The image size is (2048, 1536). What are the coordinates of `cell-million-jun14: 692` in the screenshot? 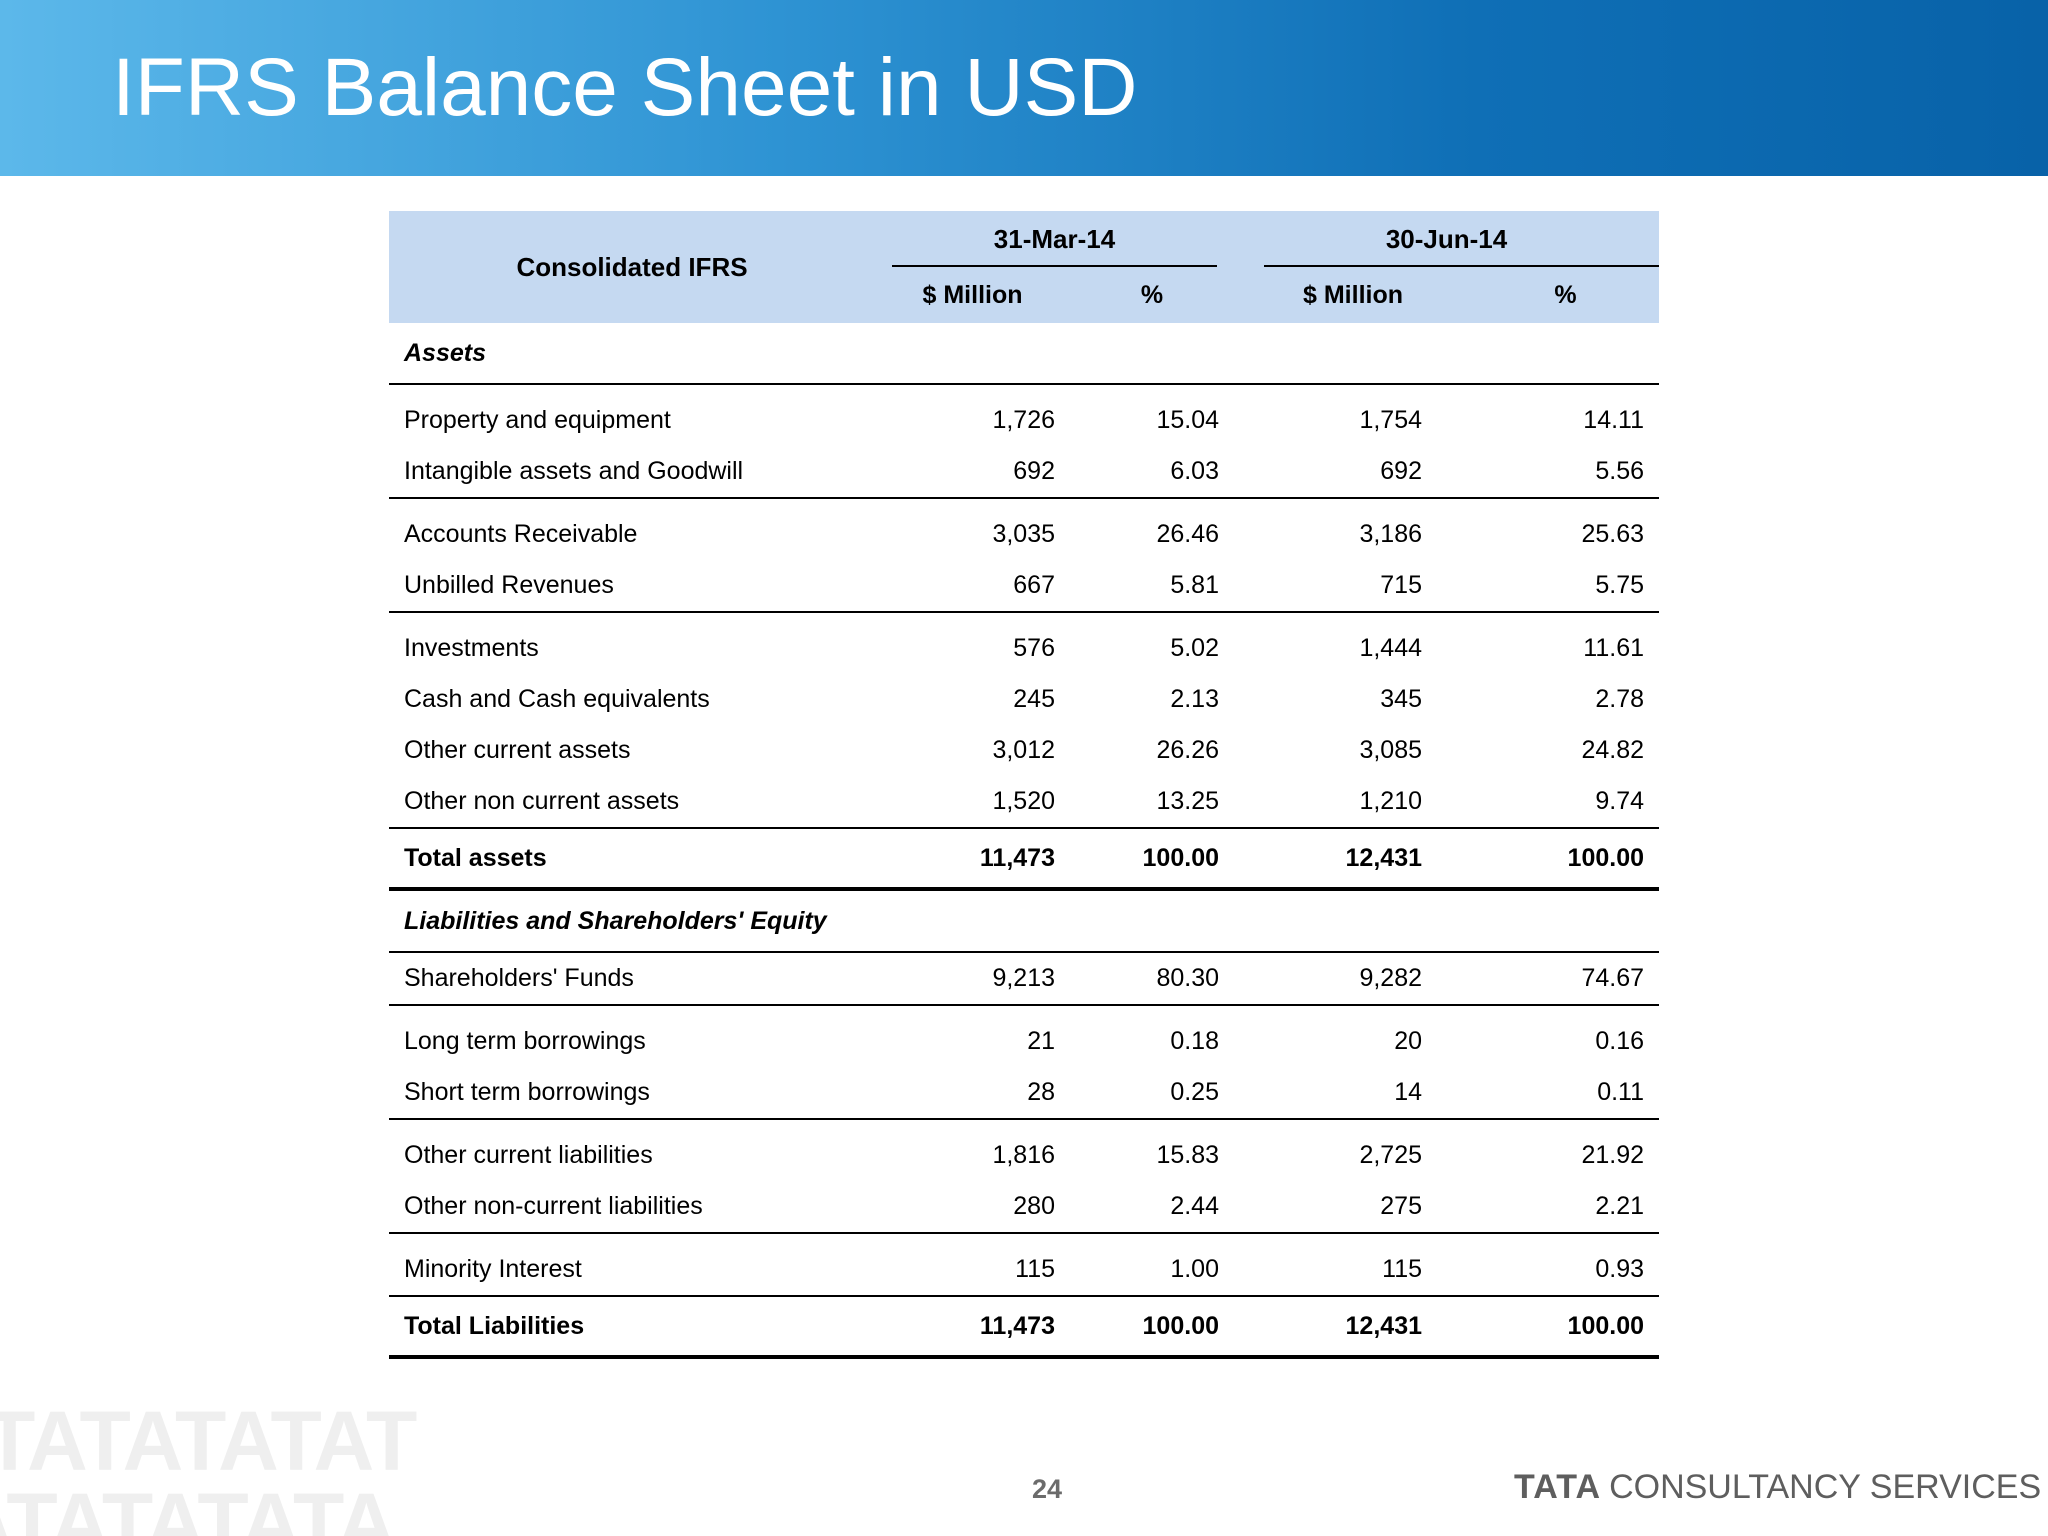 It's located at (1353, 472).